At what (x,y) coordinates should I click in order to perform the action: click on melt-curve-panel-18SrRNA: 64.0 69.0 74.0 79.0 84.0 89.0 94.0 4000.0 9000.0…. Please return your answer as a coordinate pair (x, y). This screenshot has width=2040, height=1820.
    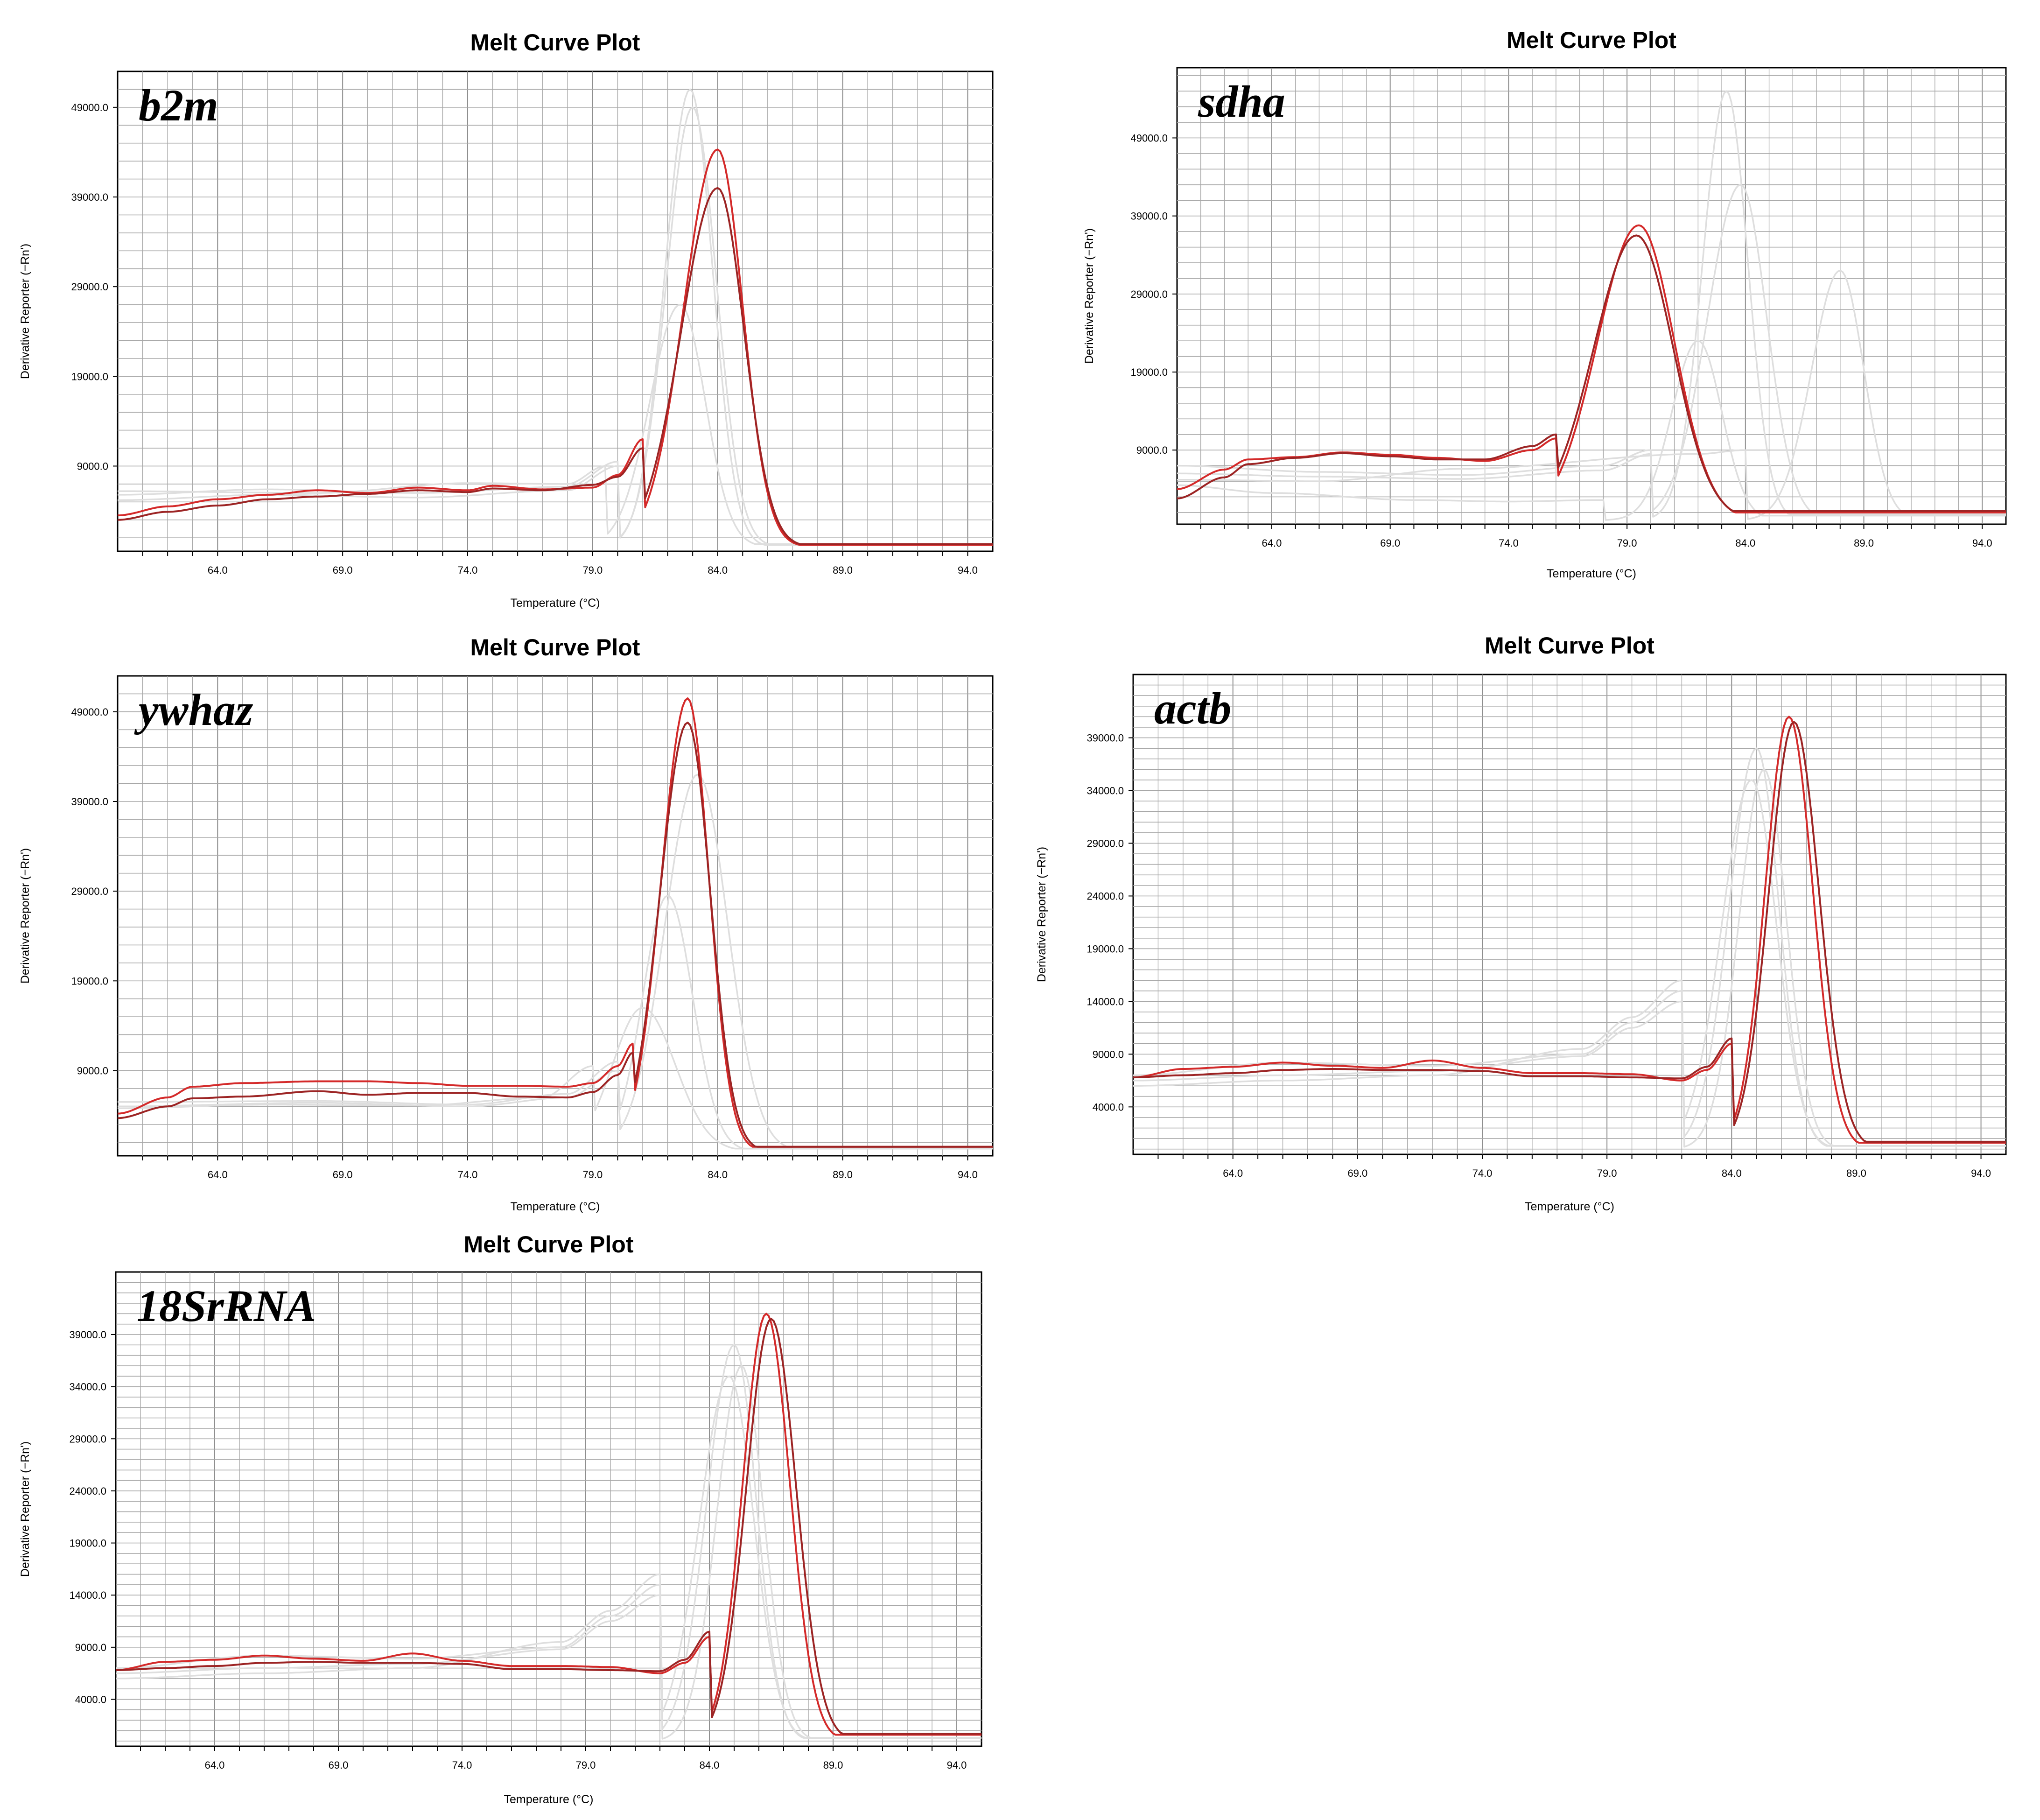
    Looking at the image, I should click on (500, 1518).